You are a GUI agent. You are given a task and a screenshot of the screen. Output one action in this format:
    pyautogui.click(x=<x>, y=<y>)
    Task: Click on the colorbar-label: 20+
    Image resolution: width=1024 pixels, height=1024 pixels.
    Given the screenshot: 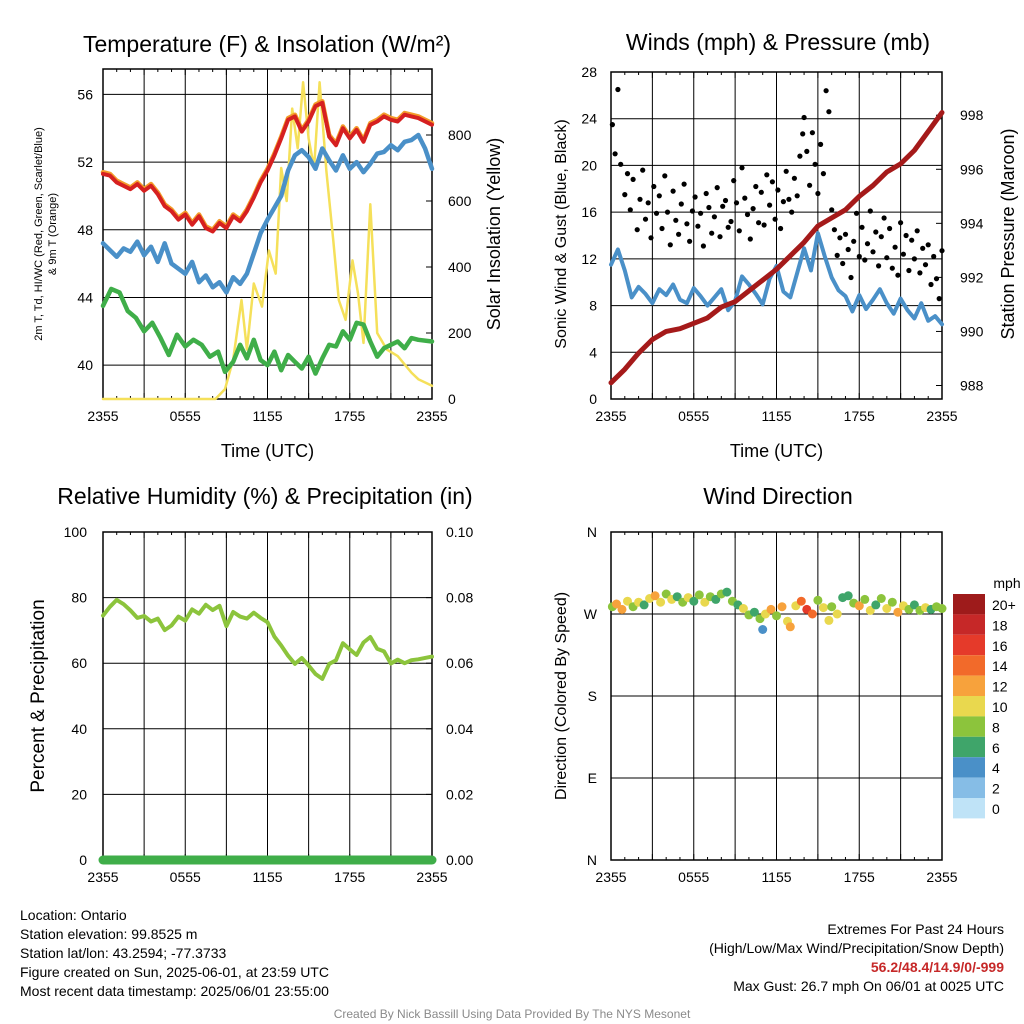 What is the action you would take?
    pyautogui.click(x=1004, y=605)
    